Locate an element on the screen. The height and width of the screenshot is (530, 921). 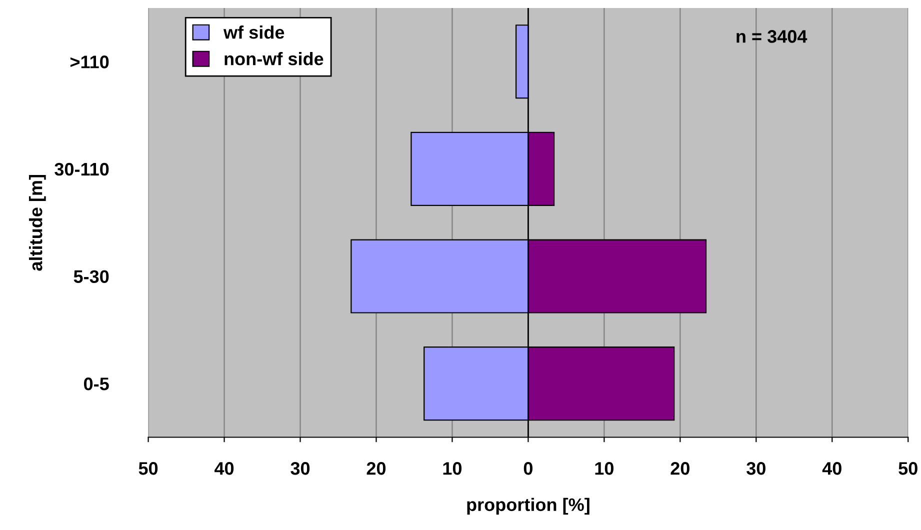
x-tick-label: 0 is located at coordinates (528, 468).